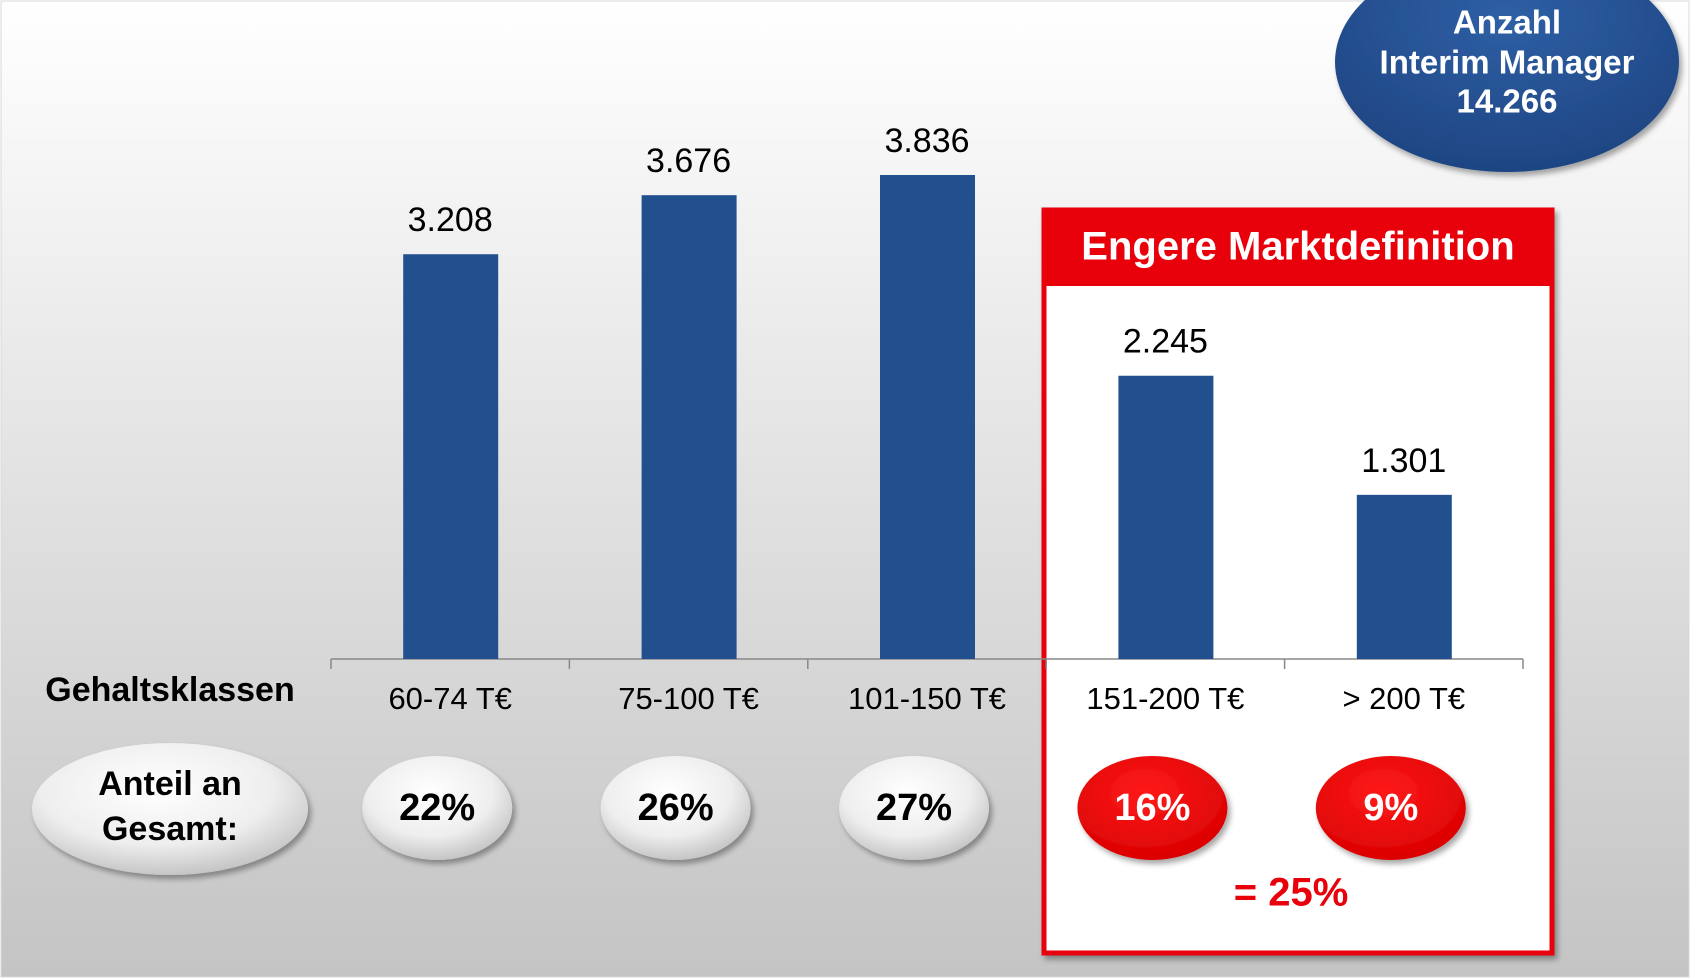 The image size is (1690, 978). I want to click on value-label: 2.245, so click(1165, 342).